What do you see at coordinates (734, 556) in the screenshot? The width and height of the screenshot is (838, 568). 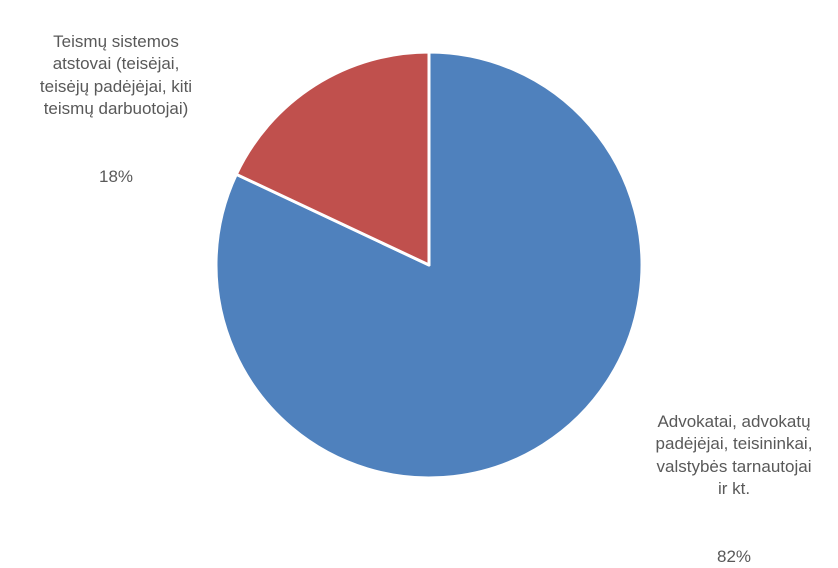 I see `slice-label-percent: 82%` at bounding box center [734, 556].